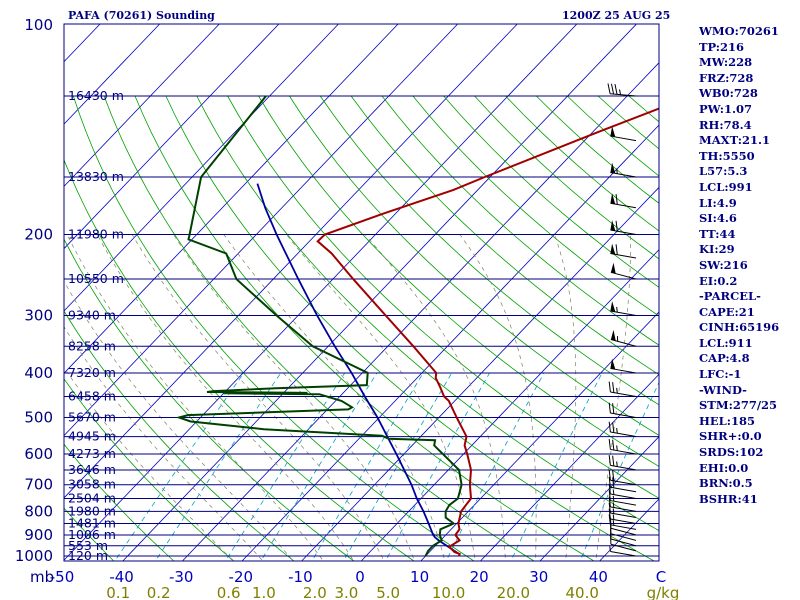  Describe the element at coordinates (38, 25) in the screenshot. I see `pressure-tick-label: 100` at that location.